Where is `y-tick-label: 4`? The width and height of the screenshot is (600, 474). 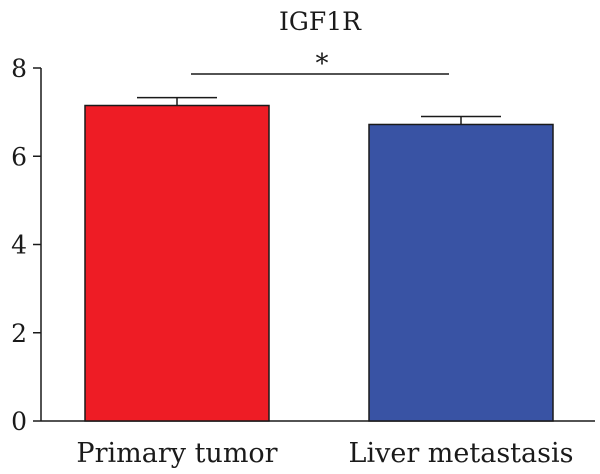 y-tick-label: 4 is located at coordinates (19, 245).